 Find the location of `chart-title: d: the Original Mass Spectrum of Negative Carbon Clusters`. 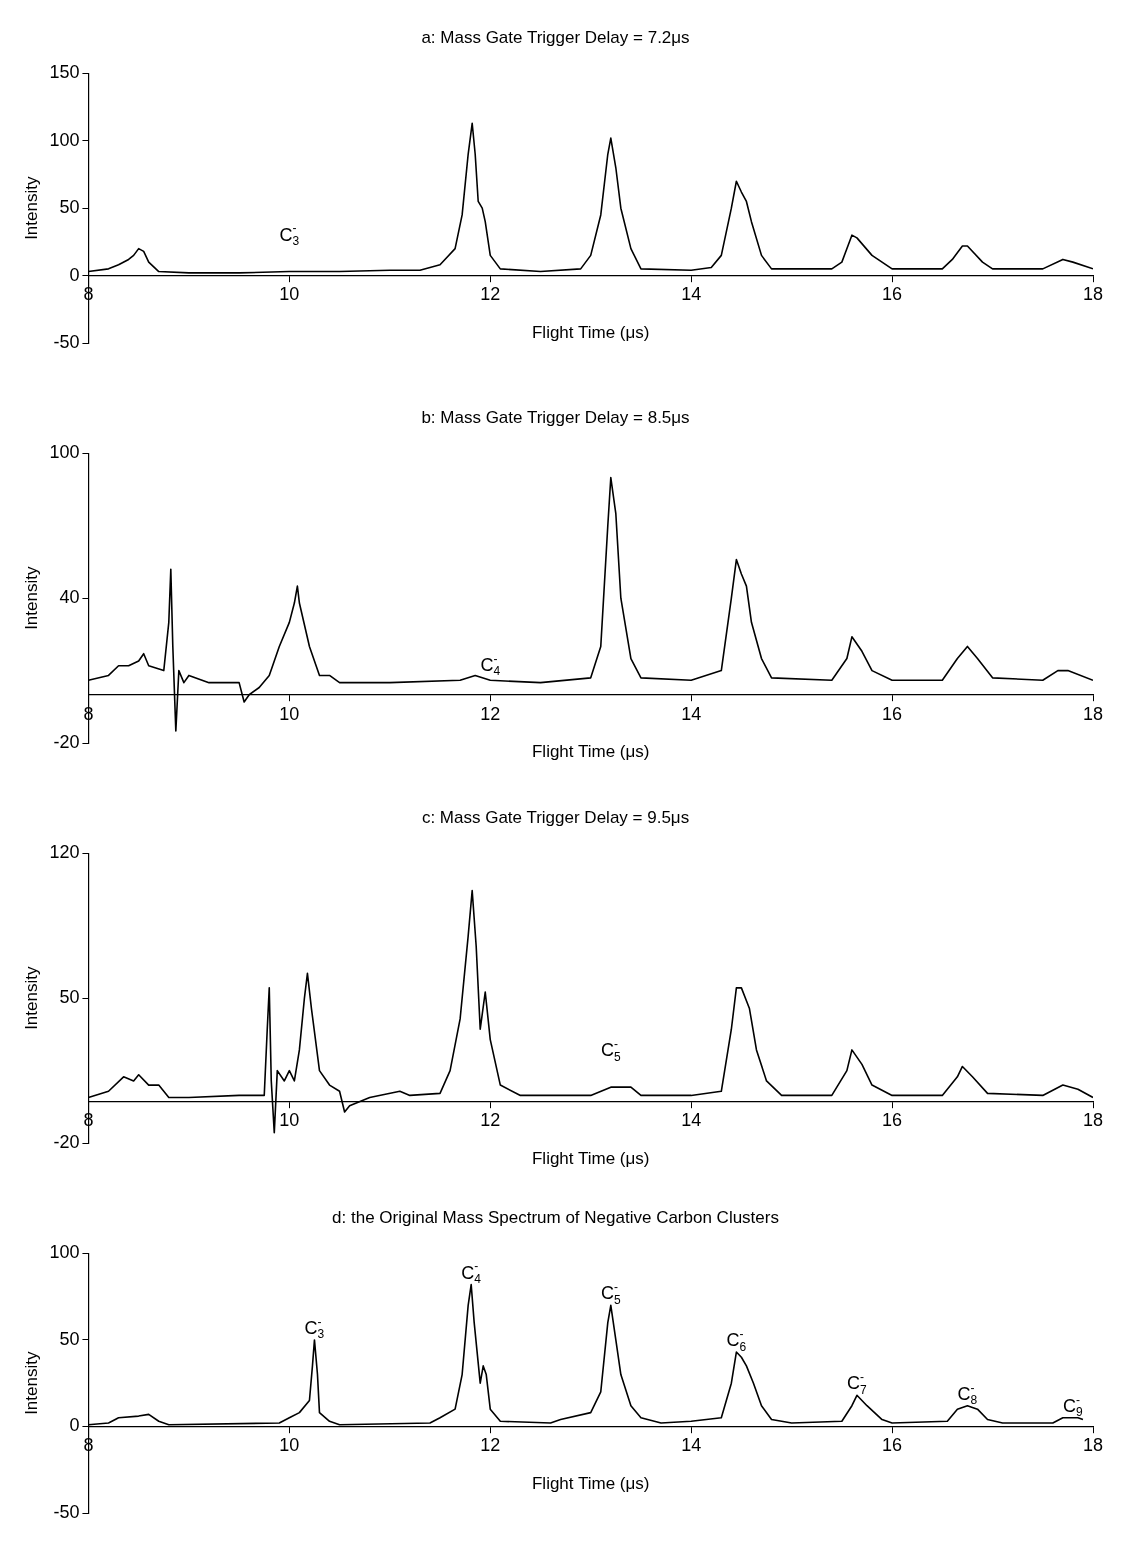

chart-title: d: the Original Mass Spectrum of Negative Carbon Clusters is located at coordinates (555, 1217).